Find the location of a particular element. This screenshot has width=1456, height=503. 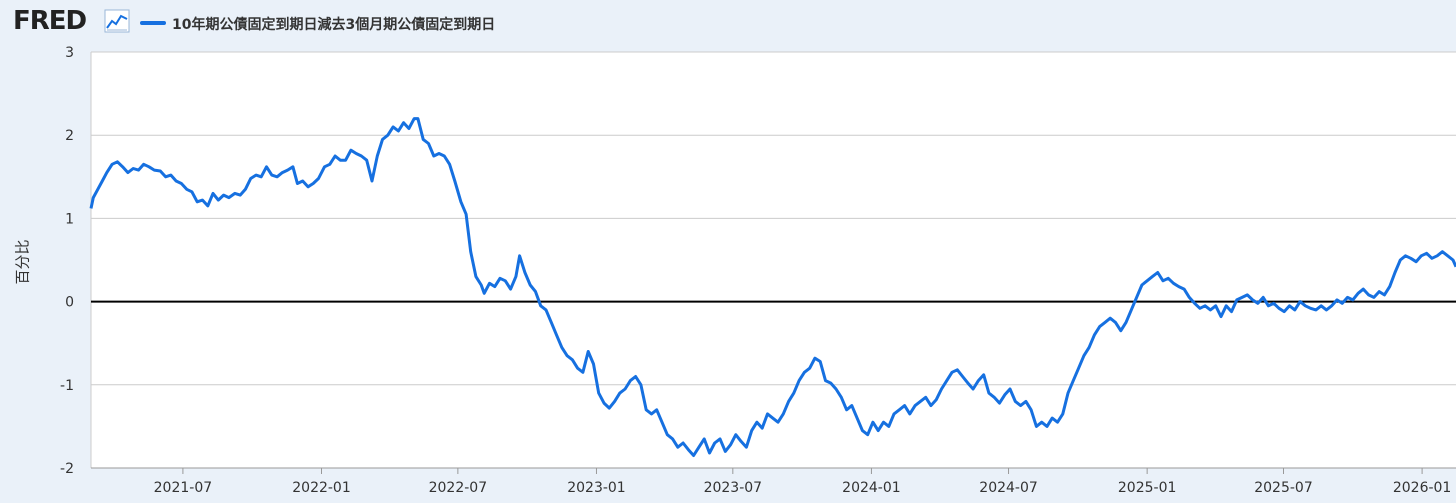

y-tick-label: -2 is located at coordinates (67, 469).